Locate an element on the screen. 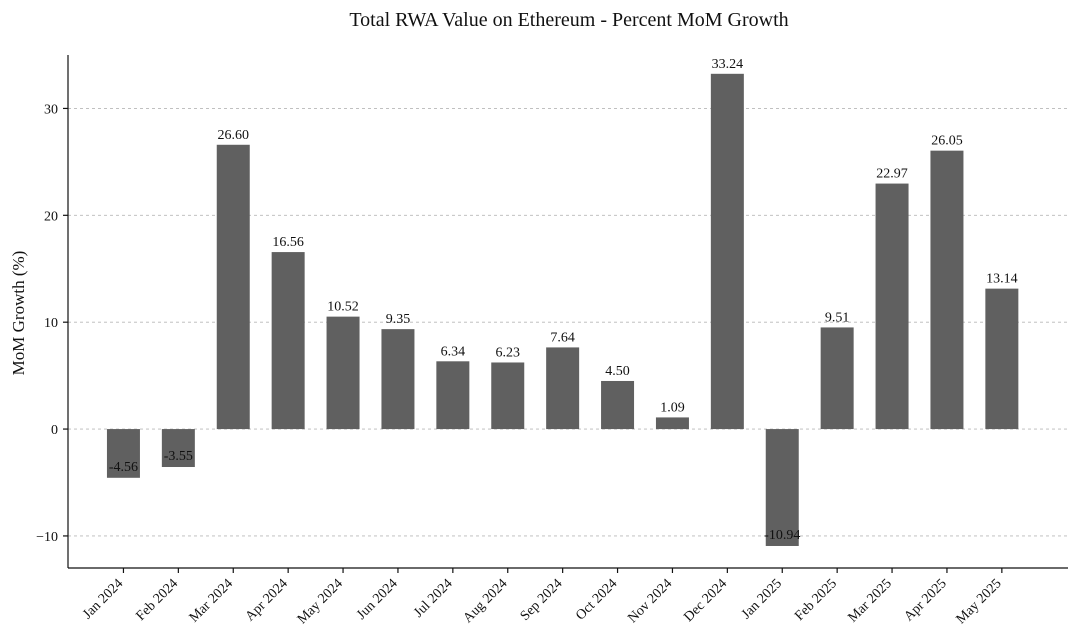  bar-value-label: 4.50 is located at coordinates (617, 371).